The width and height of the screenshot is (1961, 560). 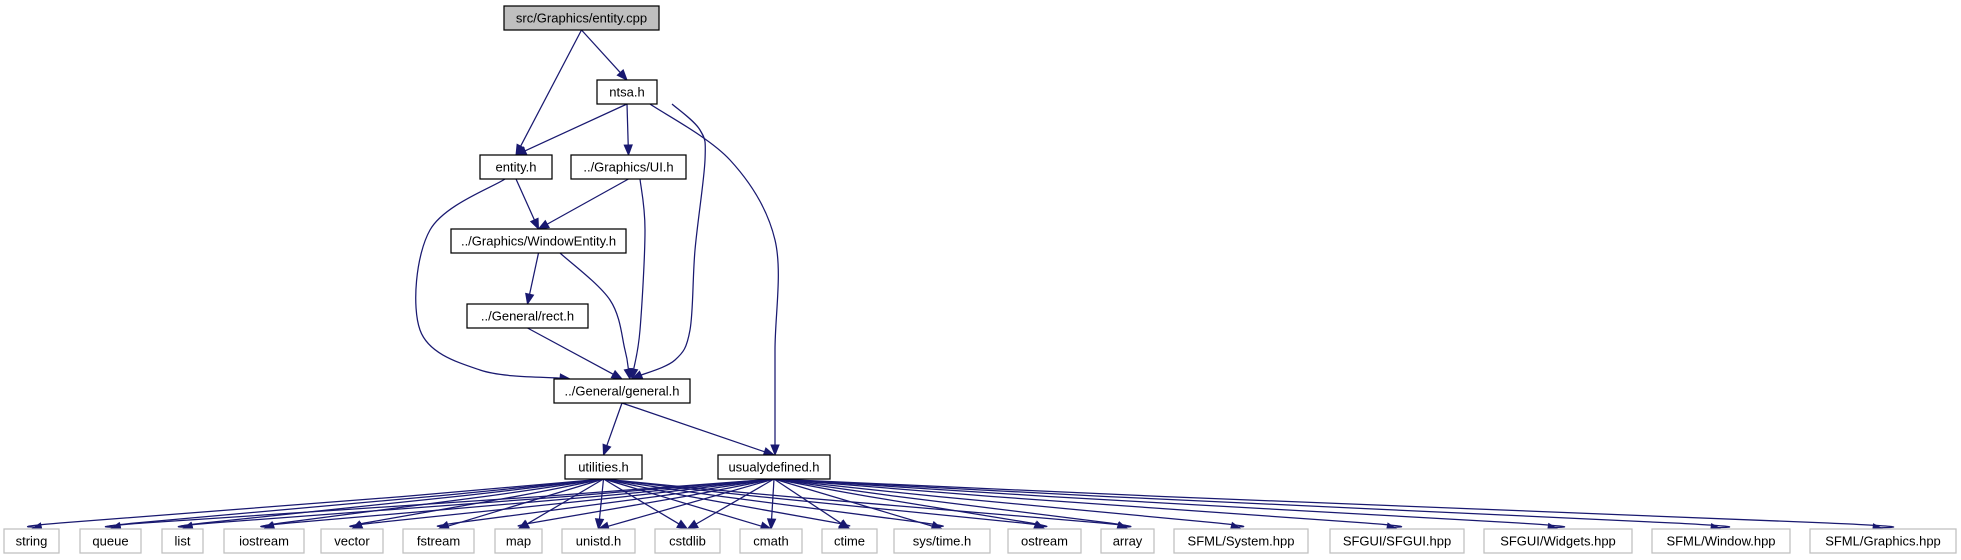 I want to click on edge-ui_h-to-windowentity_h, so click(x=583, y=204).